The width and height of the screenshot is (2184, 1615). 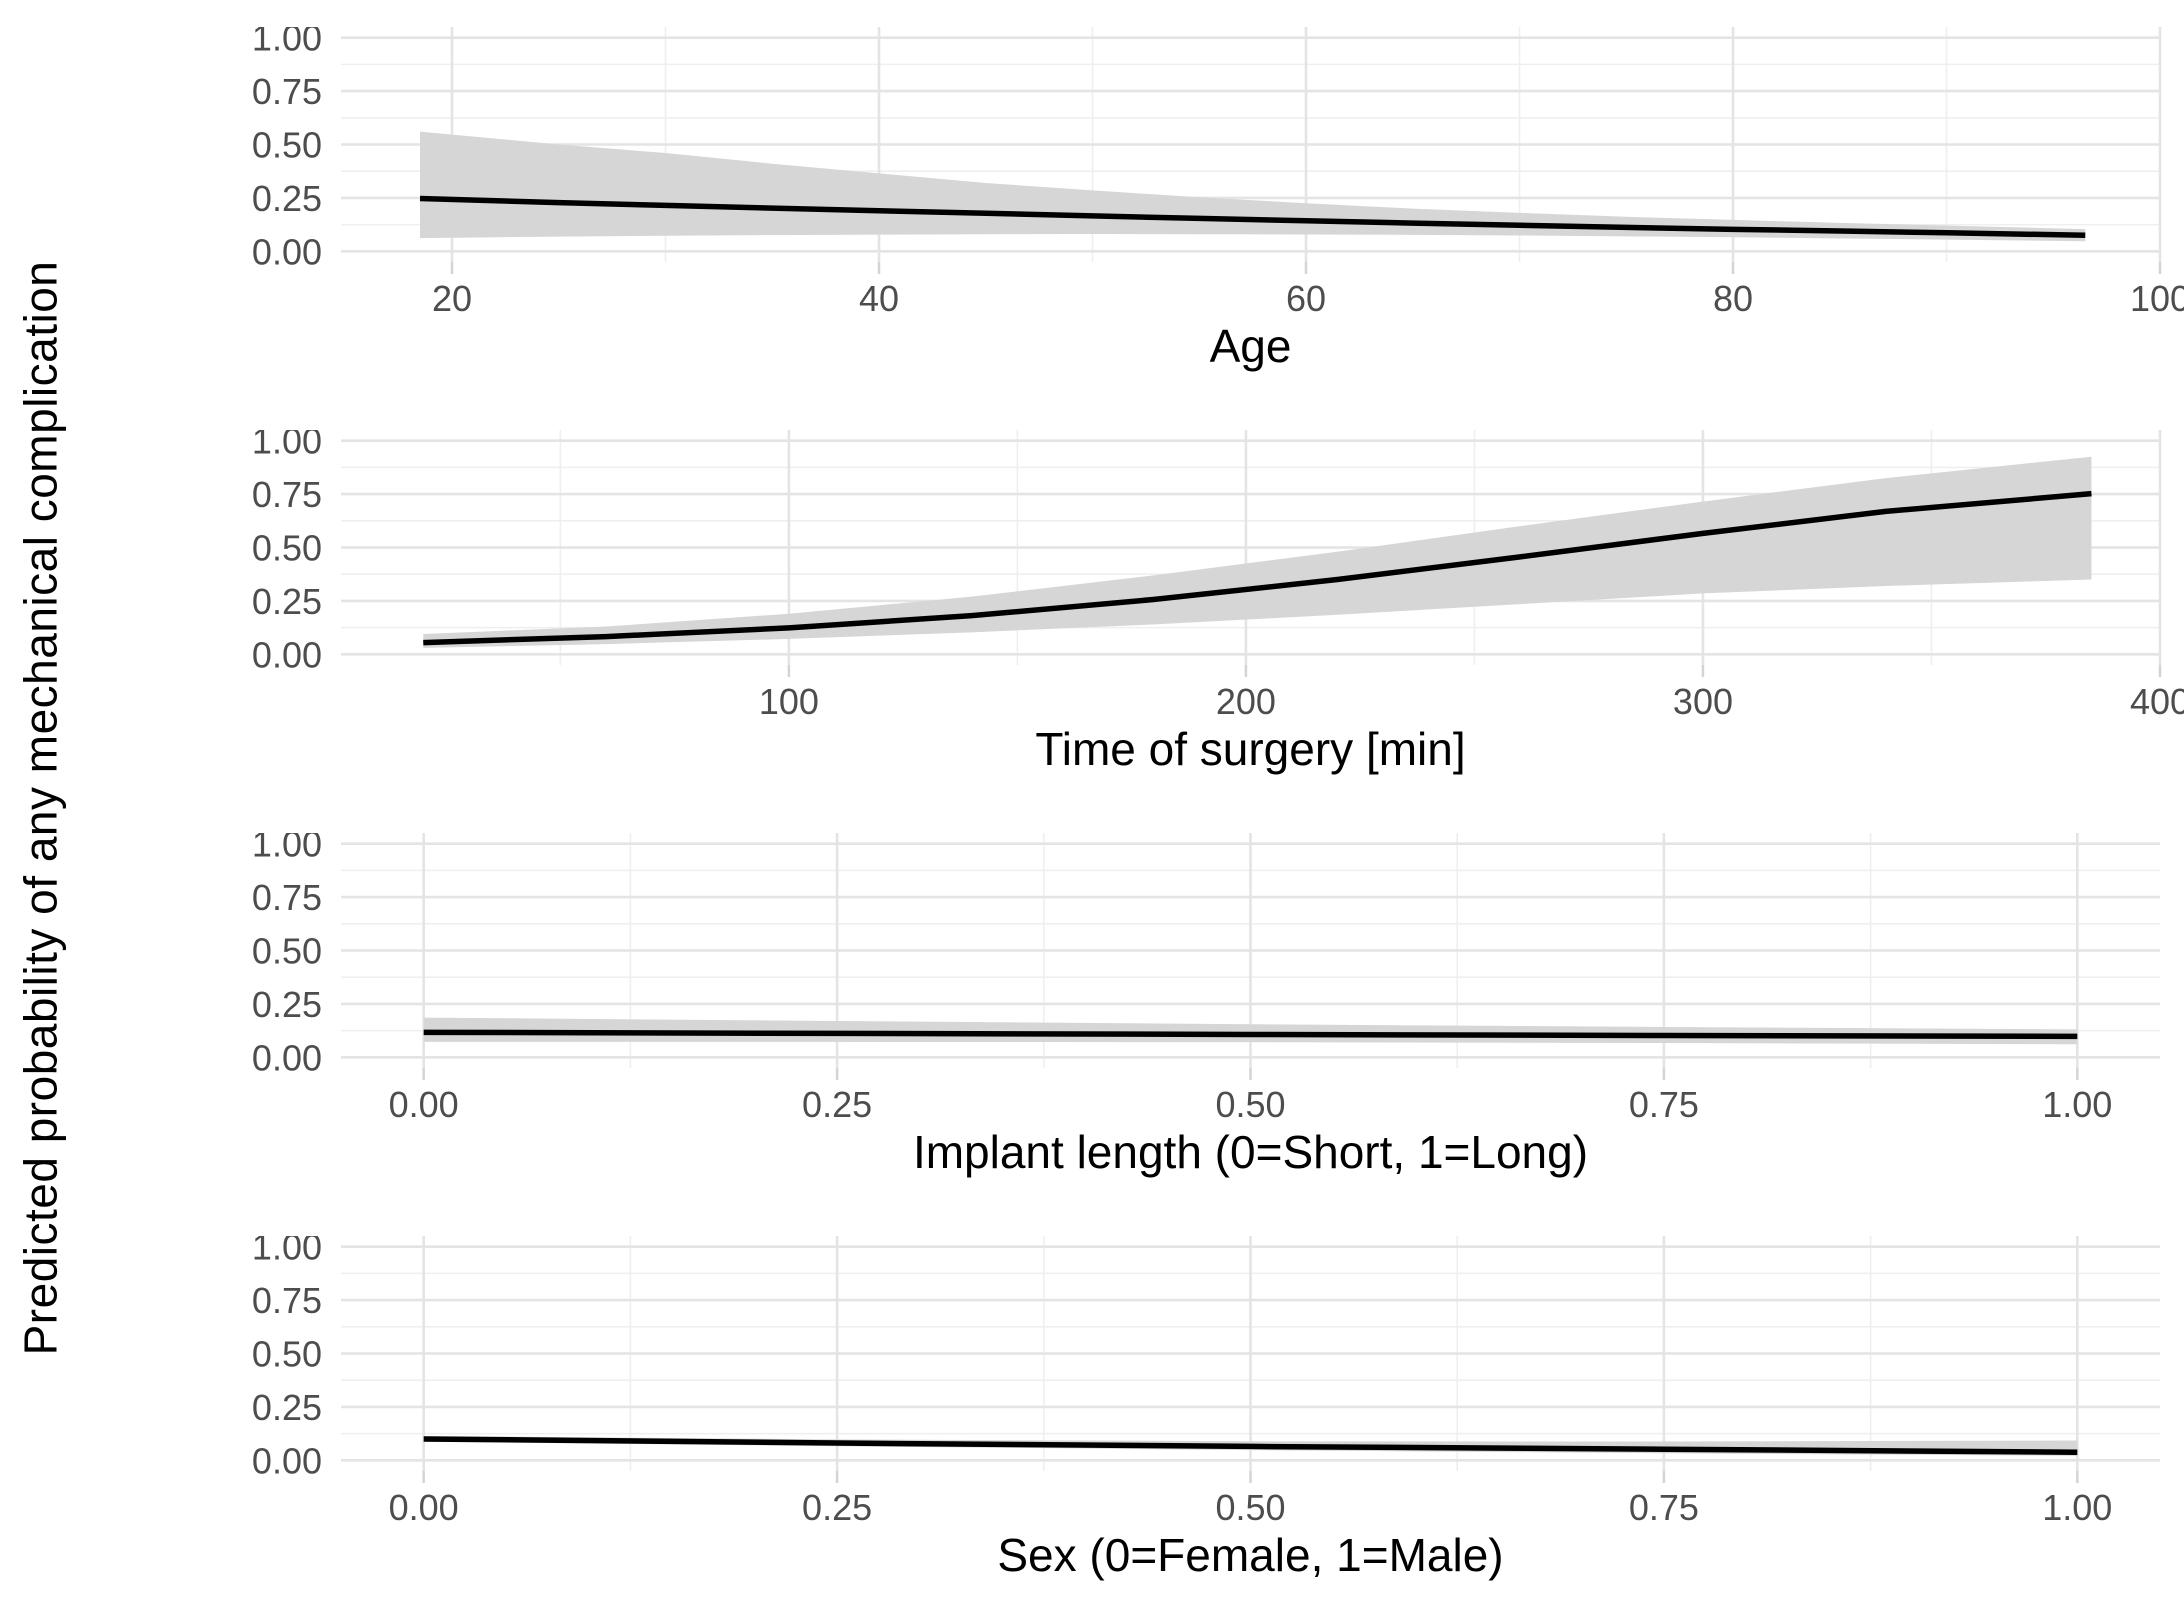 I want to click on x-axis-tick-label: 300, so click(x=1703, y=701).